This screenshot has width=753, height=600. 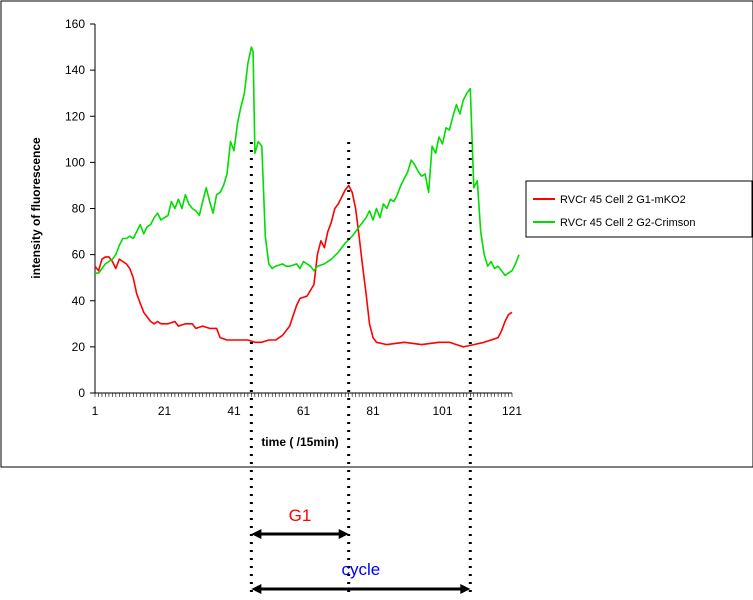 I want to click on x-tick-label: 81, so click(x=373, y=411).